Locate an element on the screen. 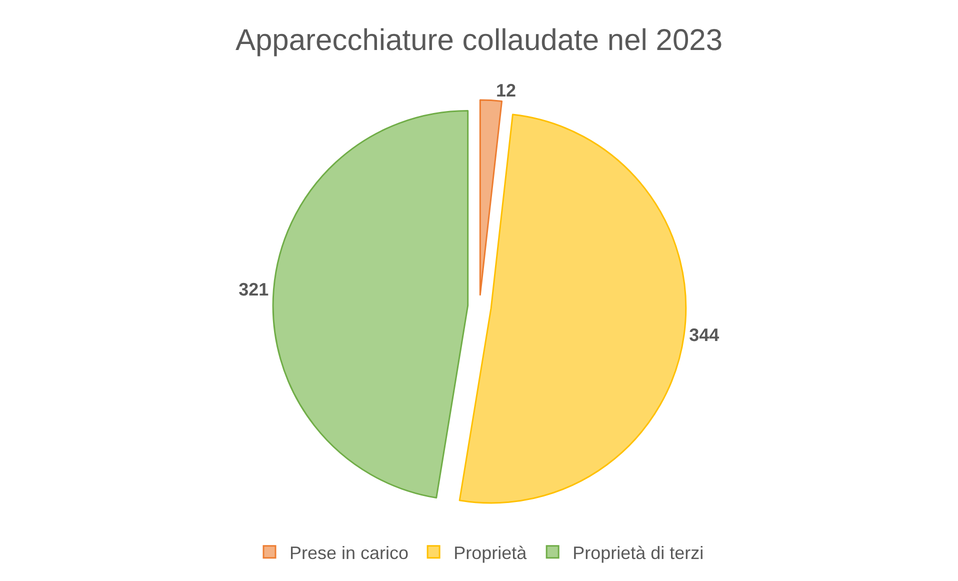 The width and height of the screenshot is (958, 581). data-label: 321 is located at coordinates (253, 290).